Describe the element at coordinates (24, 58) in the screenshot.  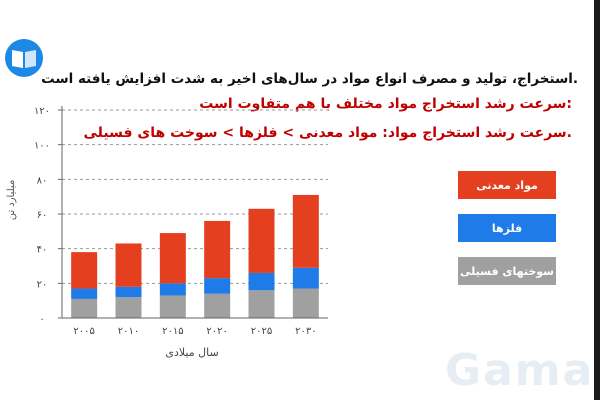
I see `book-icon` at that location.